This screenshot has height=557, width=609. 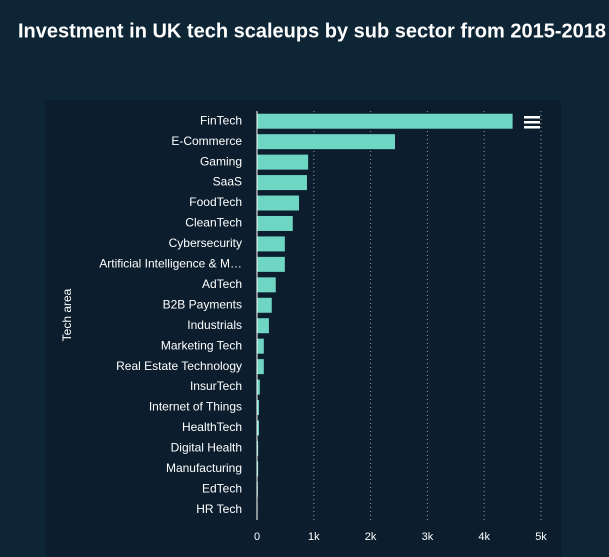 I want to click on y-tick-label: HR Tech, so click(x=219, y=509).